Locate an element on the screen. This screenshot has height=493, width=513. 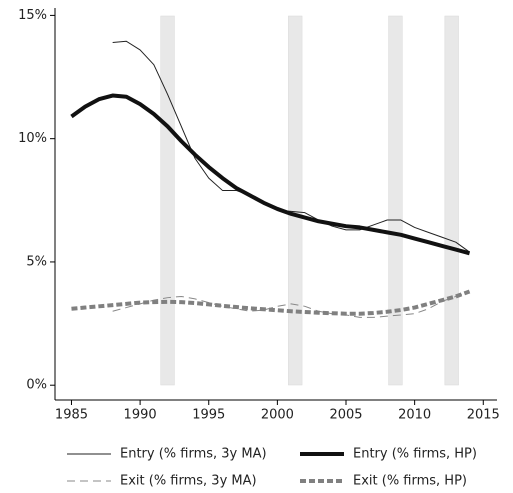
x-tick-label: 1995 is located at coordinates (208, 415).